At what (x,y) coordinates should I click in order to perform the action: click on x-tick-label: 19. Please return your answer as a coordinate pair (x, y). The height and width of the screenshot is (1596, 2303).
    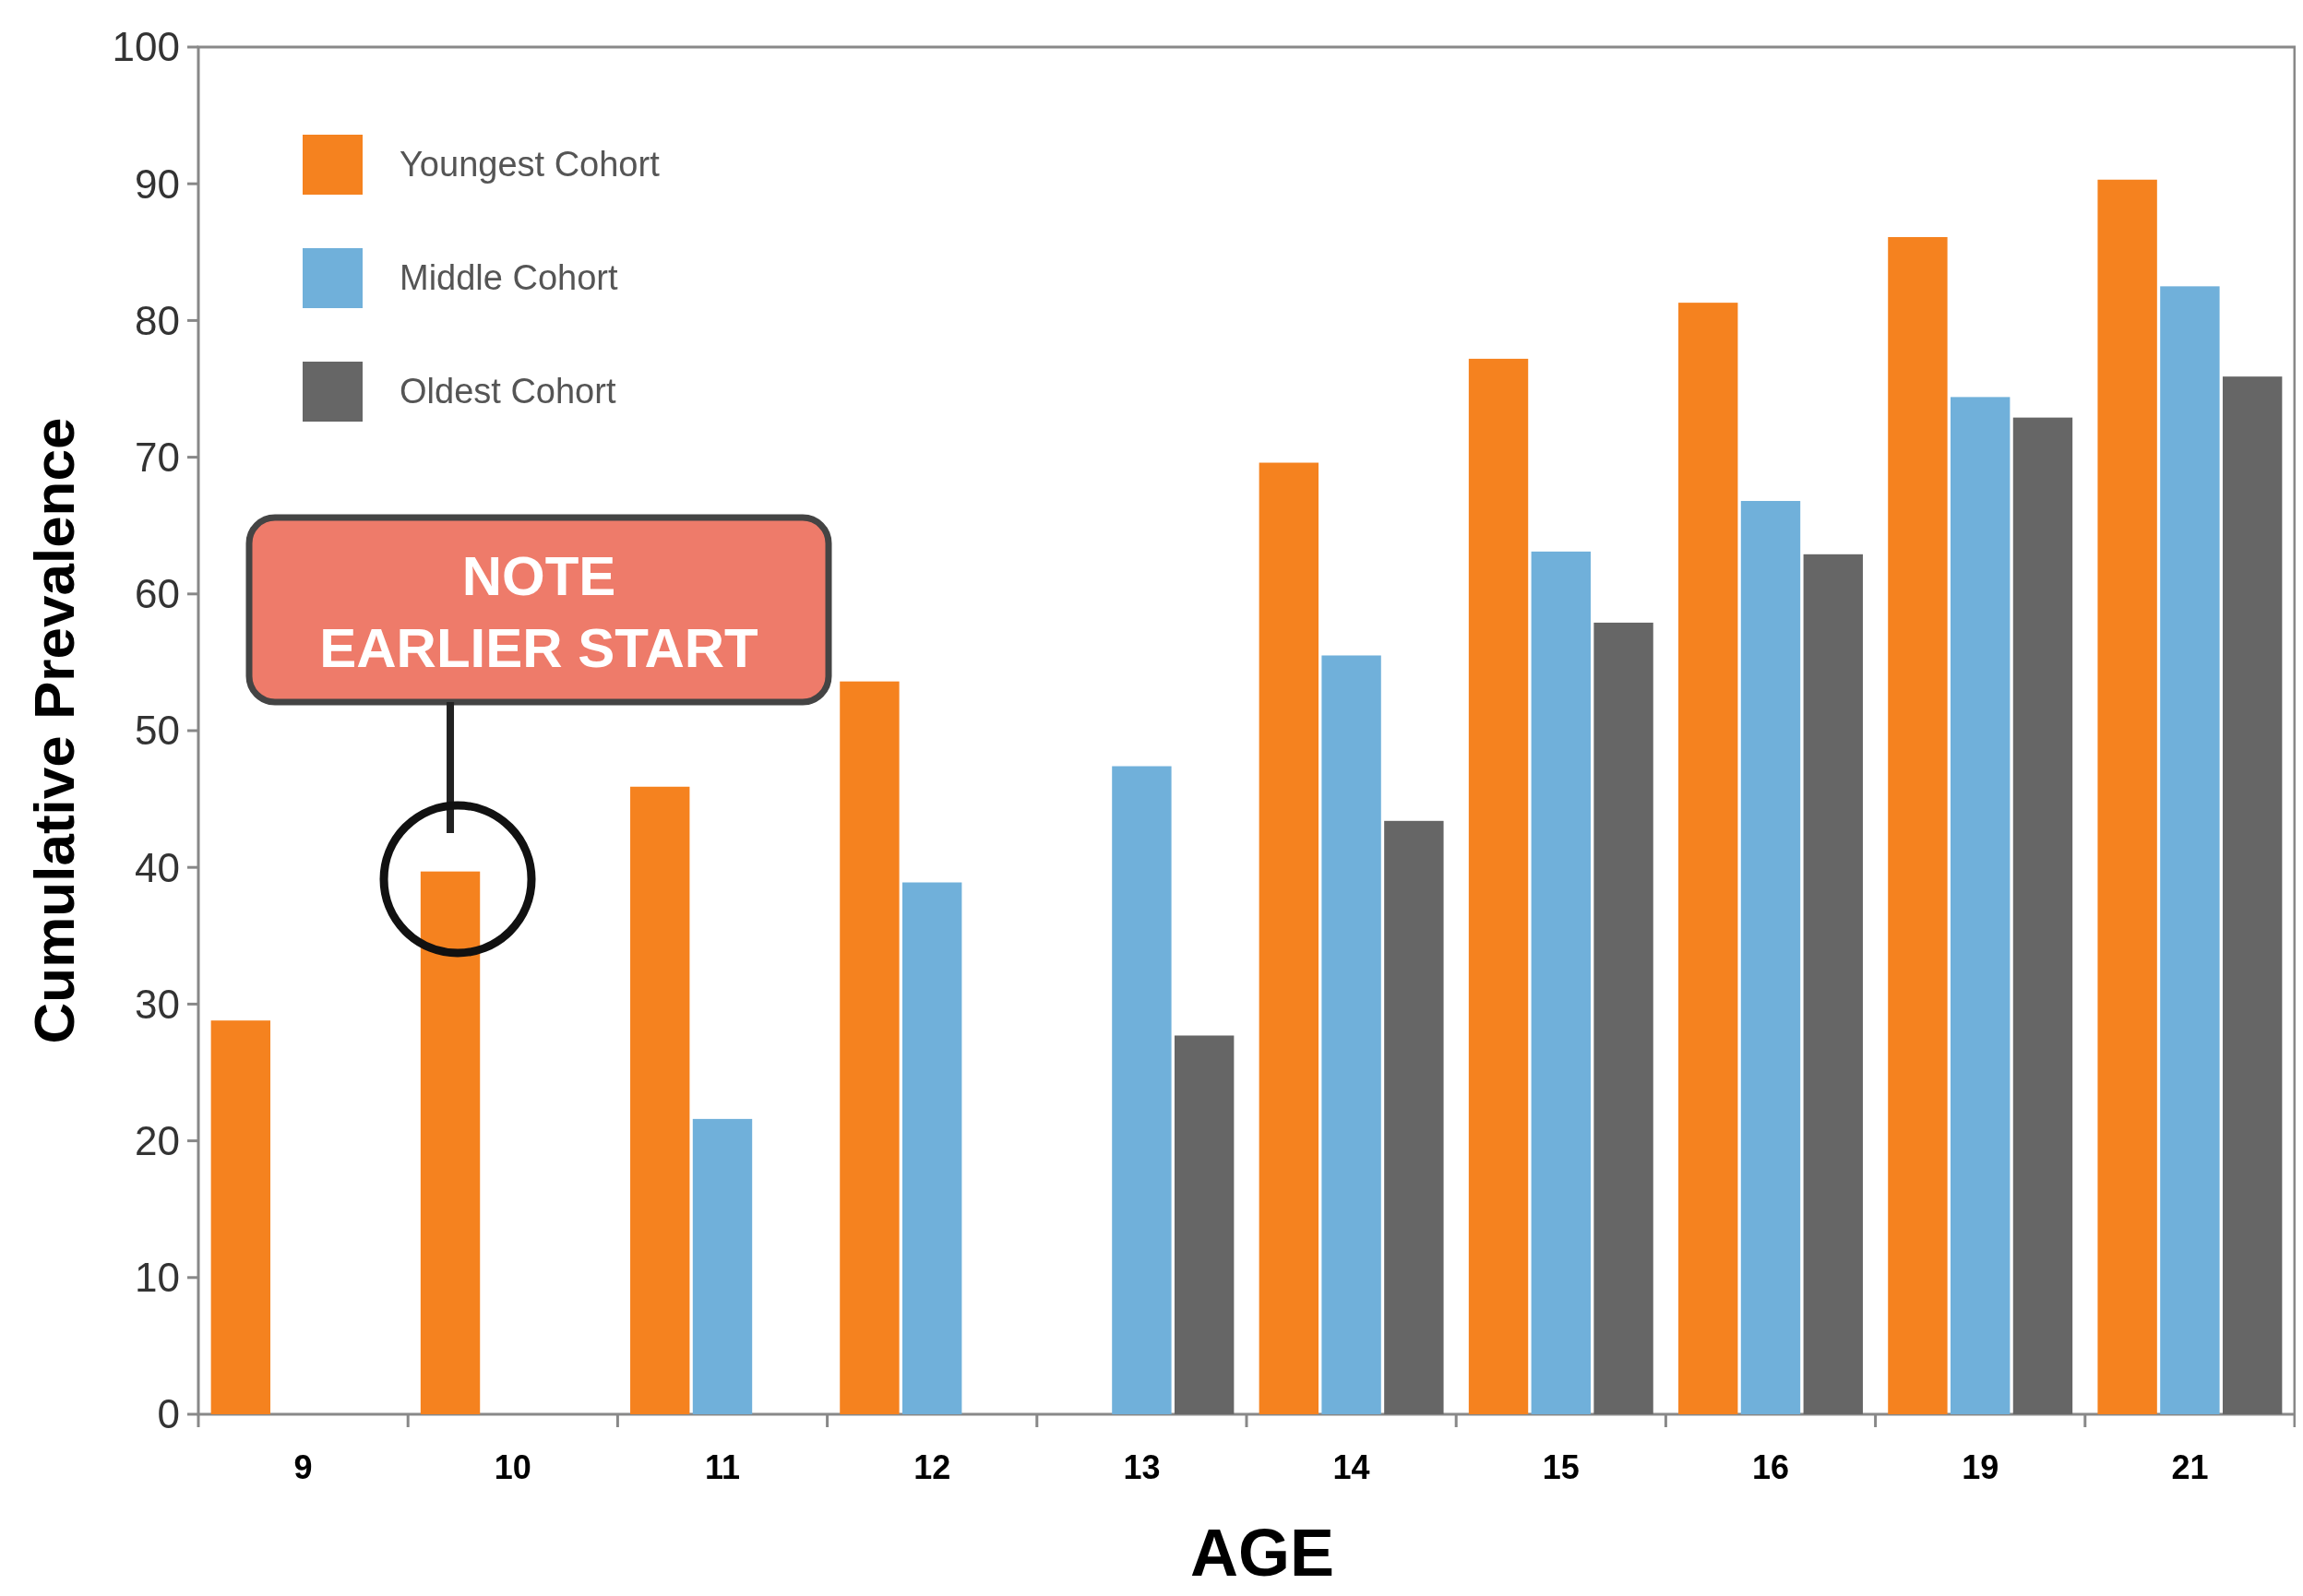
    Looking at the image, I should click on (1980, 1467).